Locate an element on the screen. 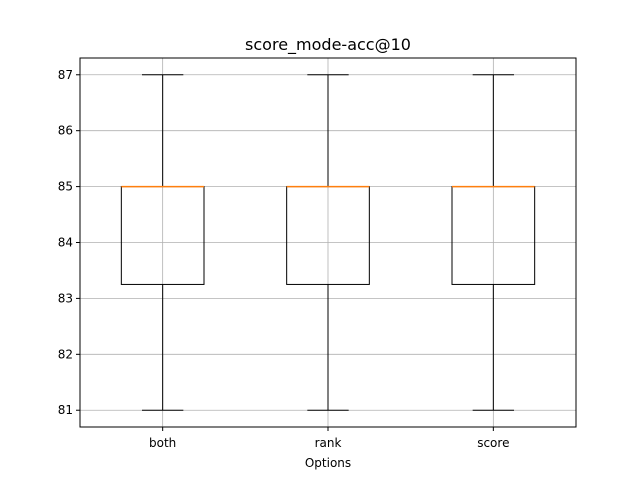 This screenshot has width=640, height=480. y-tick-label: 81 is located at coordinates (65, 410).